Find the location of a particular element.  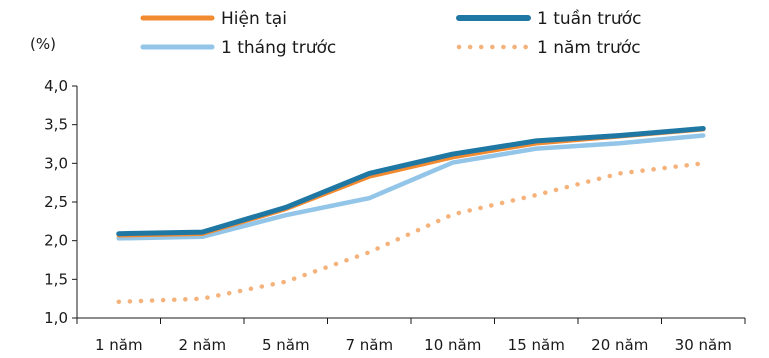

legend-label: 1 năm trước is located at coordinates (589, 48).